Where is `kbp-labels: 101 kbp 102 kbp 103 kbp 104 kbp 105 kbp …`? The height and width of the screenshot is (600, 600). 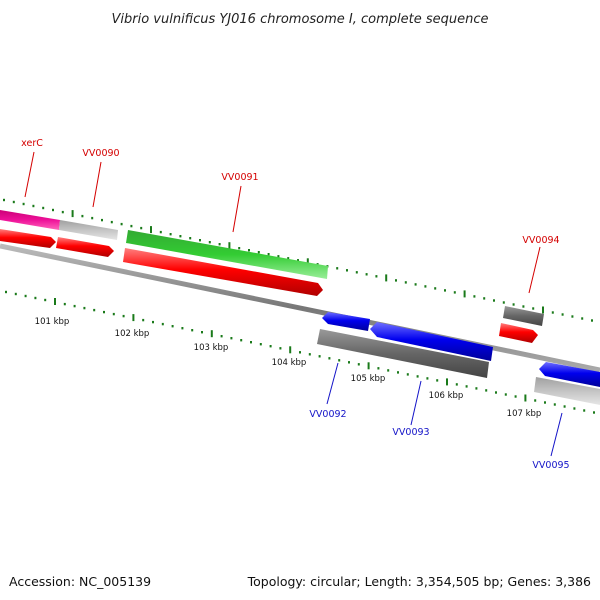
kbp-labels: 101 kbp 102 kbp 103 kbp 104 kbp 105 kbp … is located at coordinates (288, 368).